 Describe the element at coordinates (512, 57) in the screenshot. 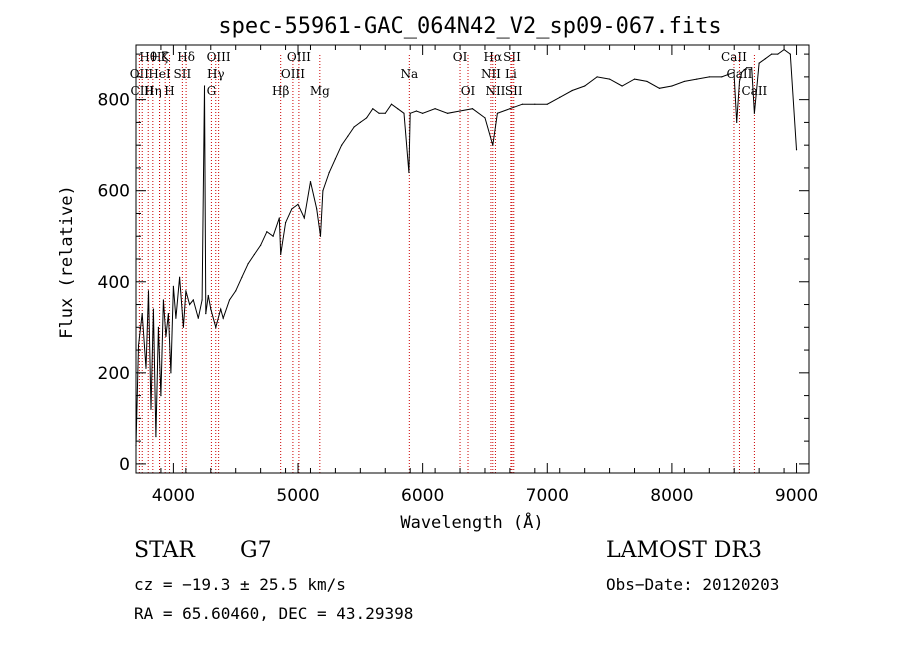

I see `marker-label-23: SII` at that location.